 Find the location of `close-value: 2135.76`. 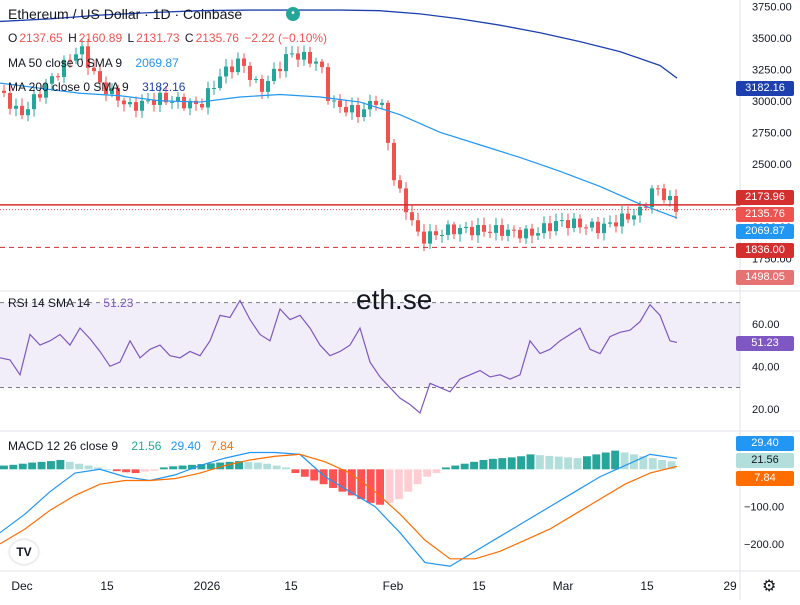

close-value: 2135.76 is located at coordinates (217, 38).